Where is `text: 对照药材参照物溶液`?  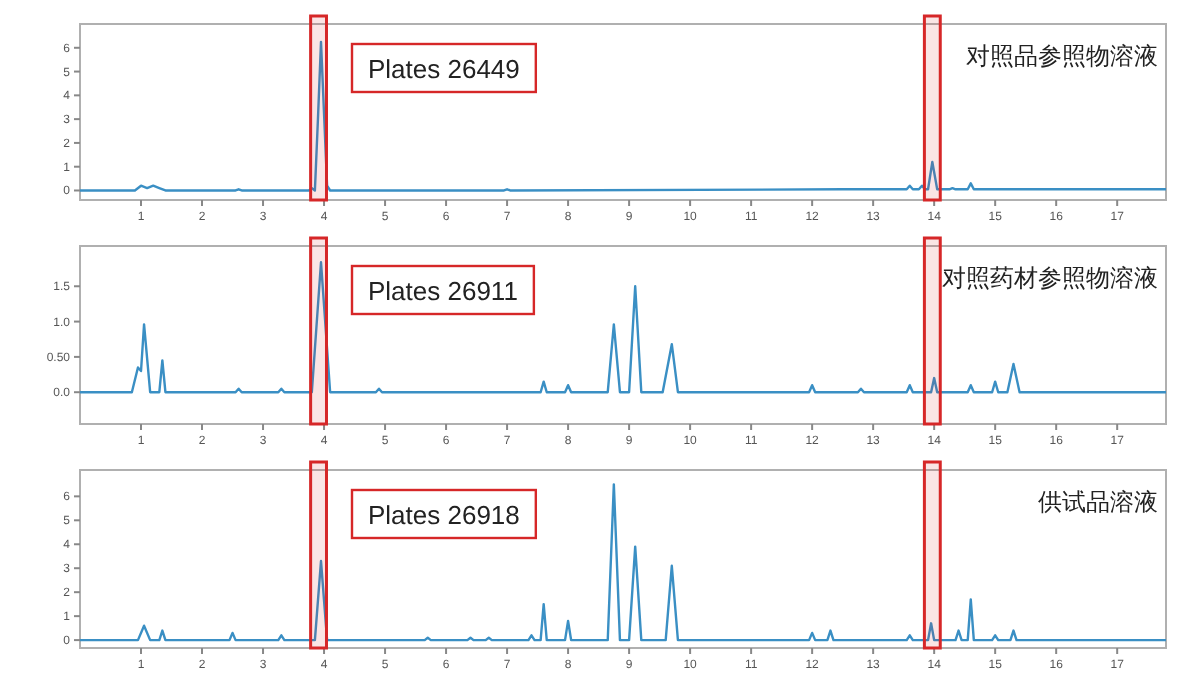 text: 对照药材参照物溶液 is located at coordinates (1050, 278).